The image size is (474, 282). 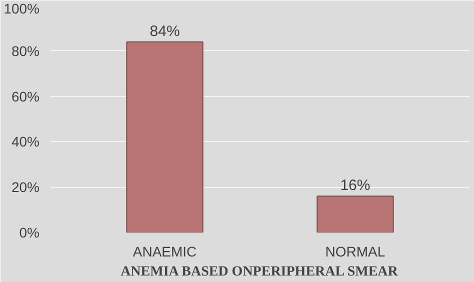 I want to click on y-tick-label: 40%, so click(x=25, y=142).